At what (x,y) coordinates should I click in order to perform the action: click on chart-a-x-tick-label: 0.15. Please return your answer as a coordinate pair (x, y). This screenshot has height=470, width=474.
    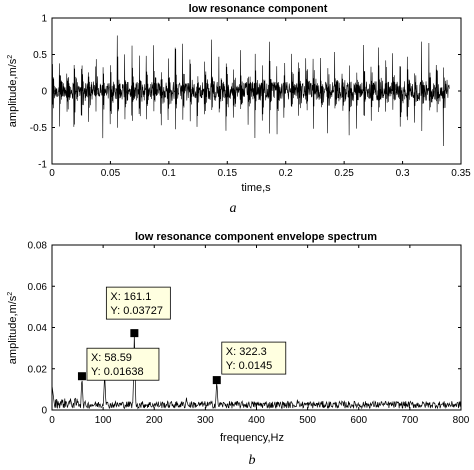
    Looking at the image, I should click on (228, 173).